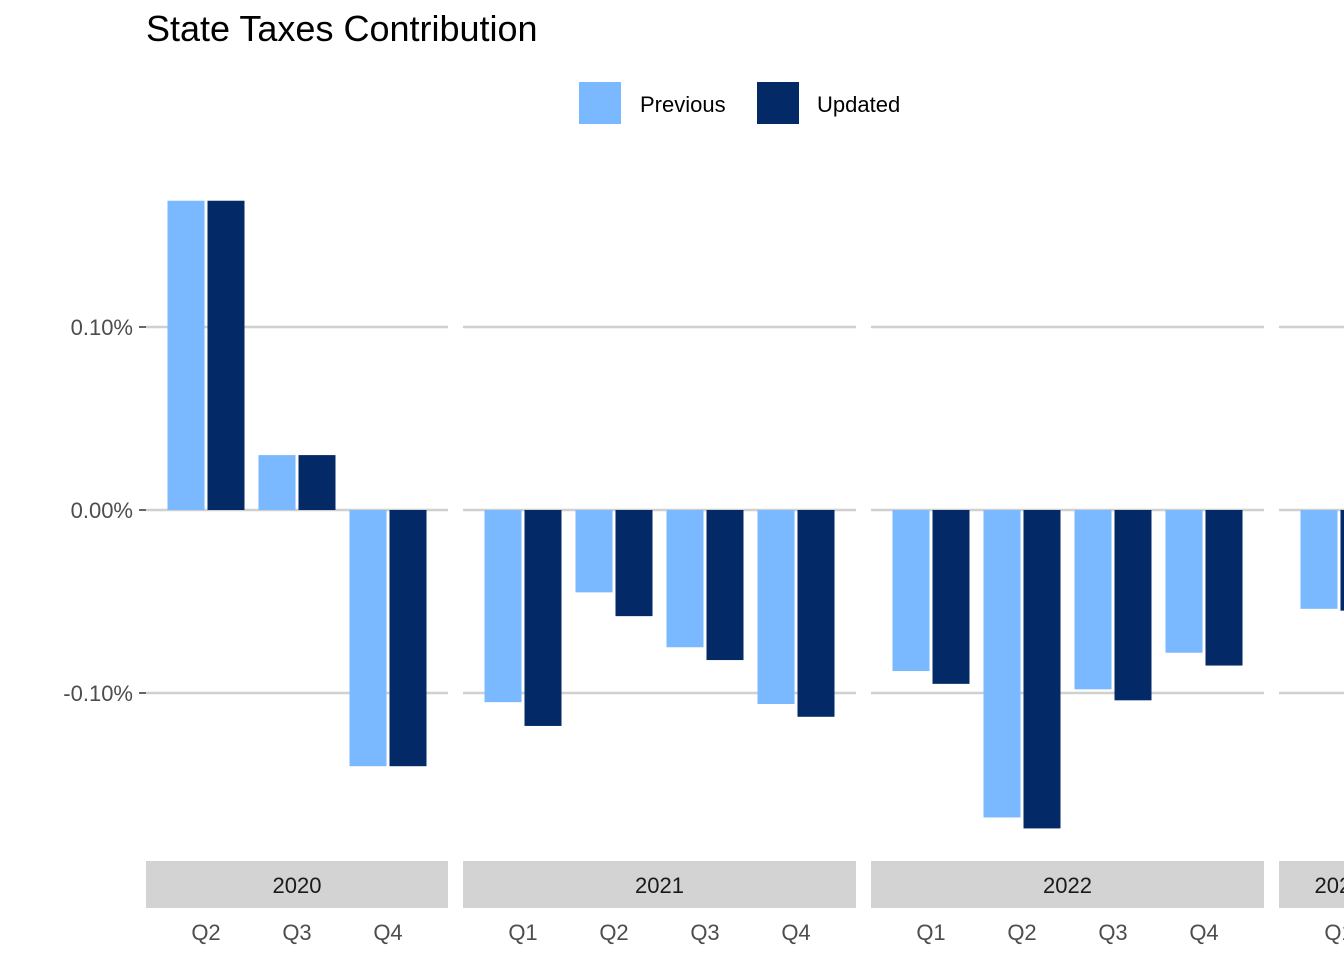 The width and height of the screenshot is (1344, 960). I want to click on bar-updated-2020-Q2, so click(226, 355).